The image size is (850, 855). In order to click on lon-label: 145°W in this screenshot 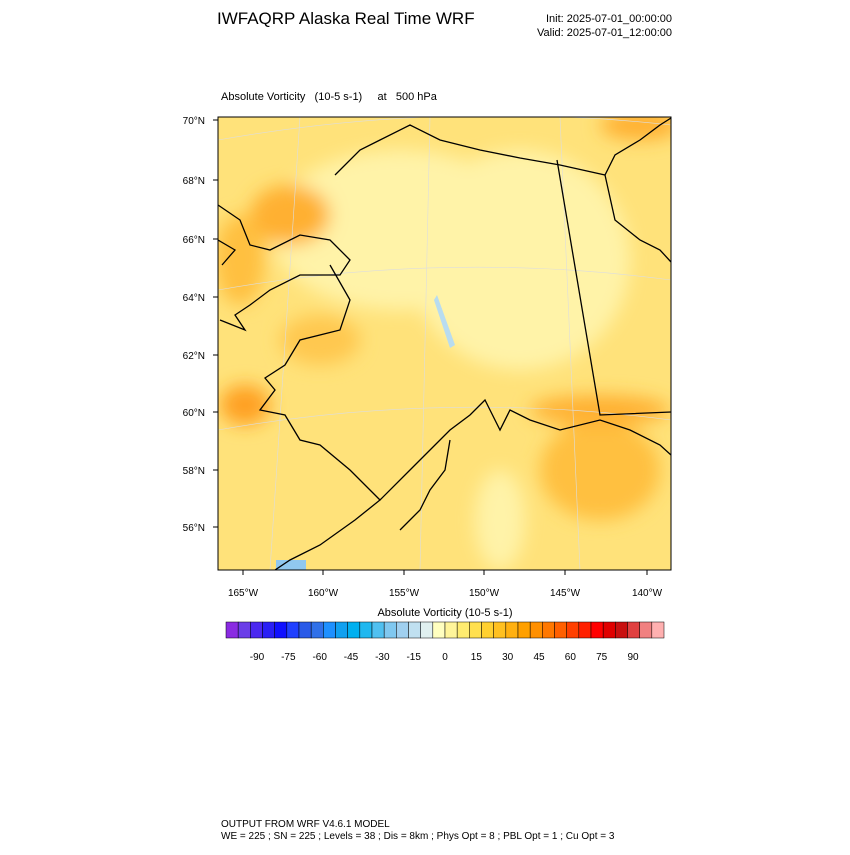, I will do `click(565, 593)`.